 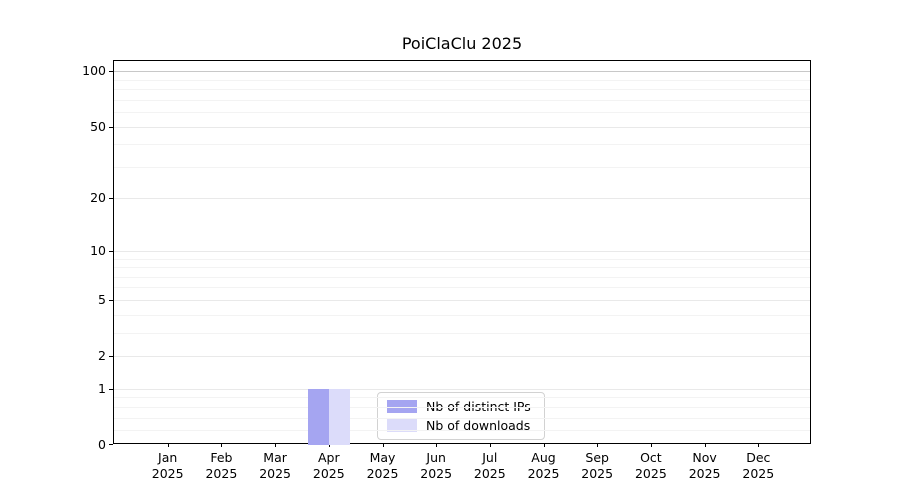 I want to click on x-axis-tick-label: May 2025, so click(x=382, y=465).